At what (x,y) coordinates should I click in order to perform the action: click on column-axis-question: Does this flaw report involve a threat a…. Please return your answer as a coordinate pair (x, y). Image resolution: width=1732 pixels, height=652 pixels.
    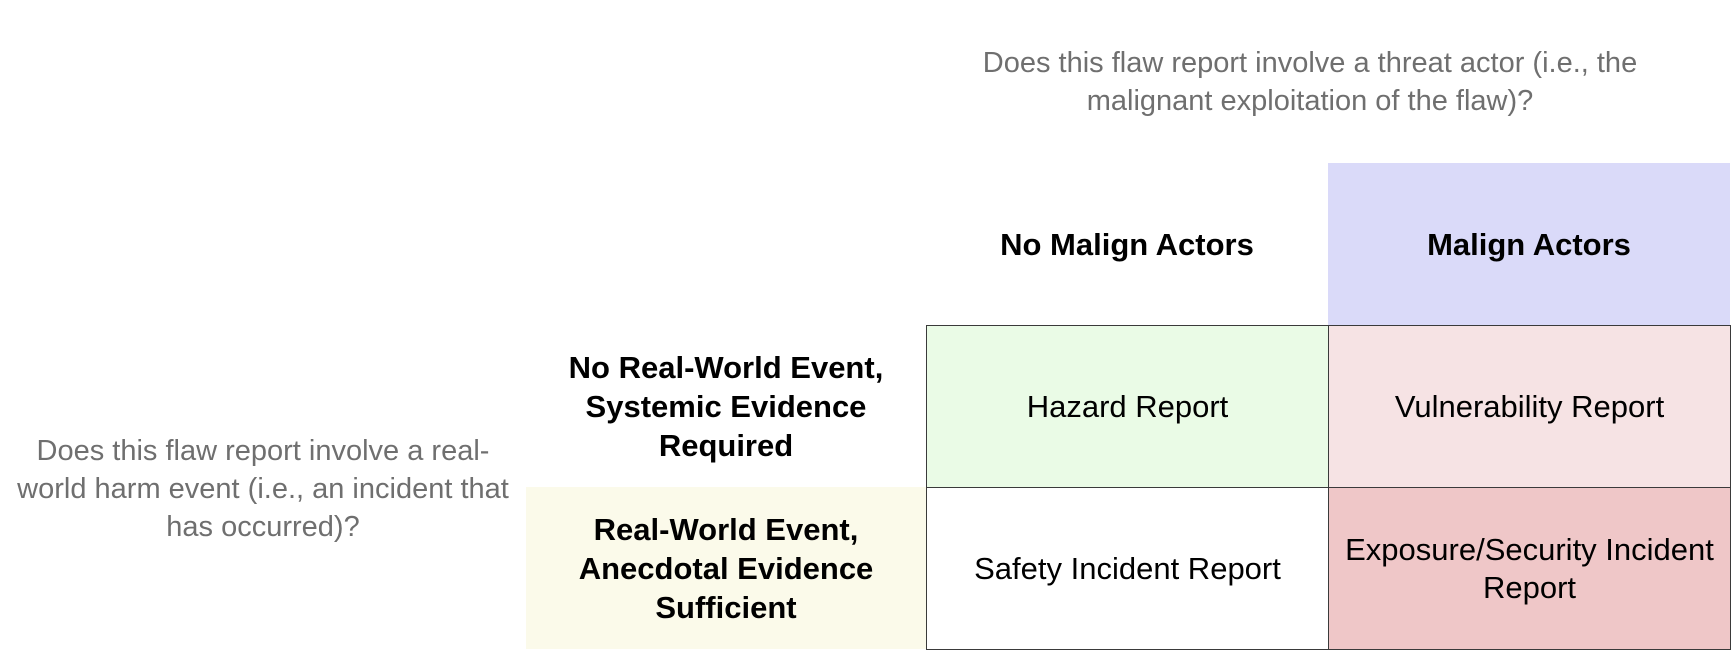
    Looking at the image, I should click on (1310, 82).